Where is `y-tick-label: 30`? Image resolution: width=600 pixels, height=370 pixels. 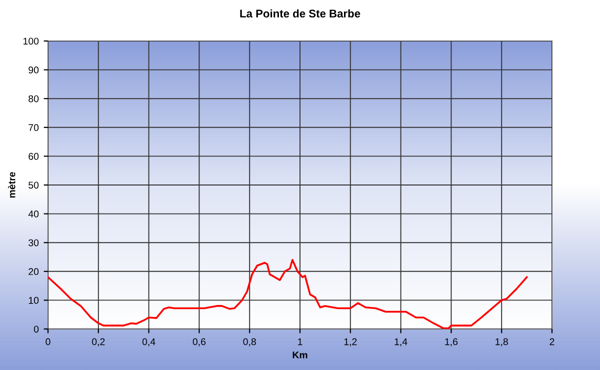
y-tick-label: 30 is located at coordinates (33, 242).